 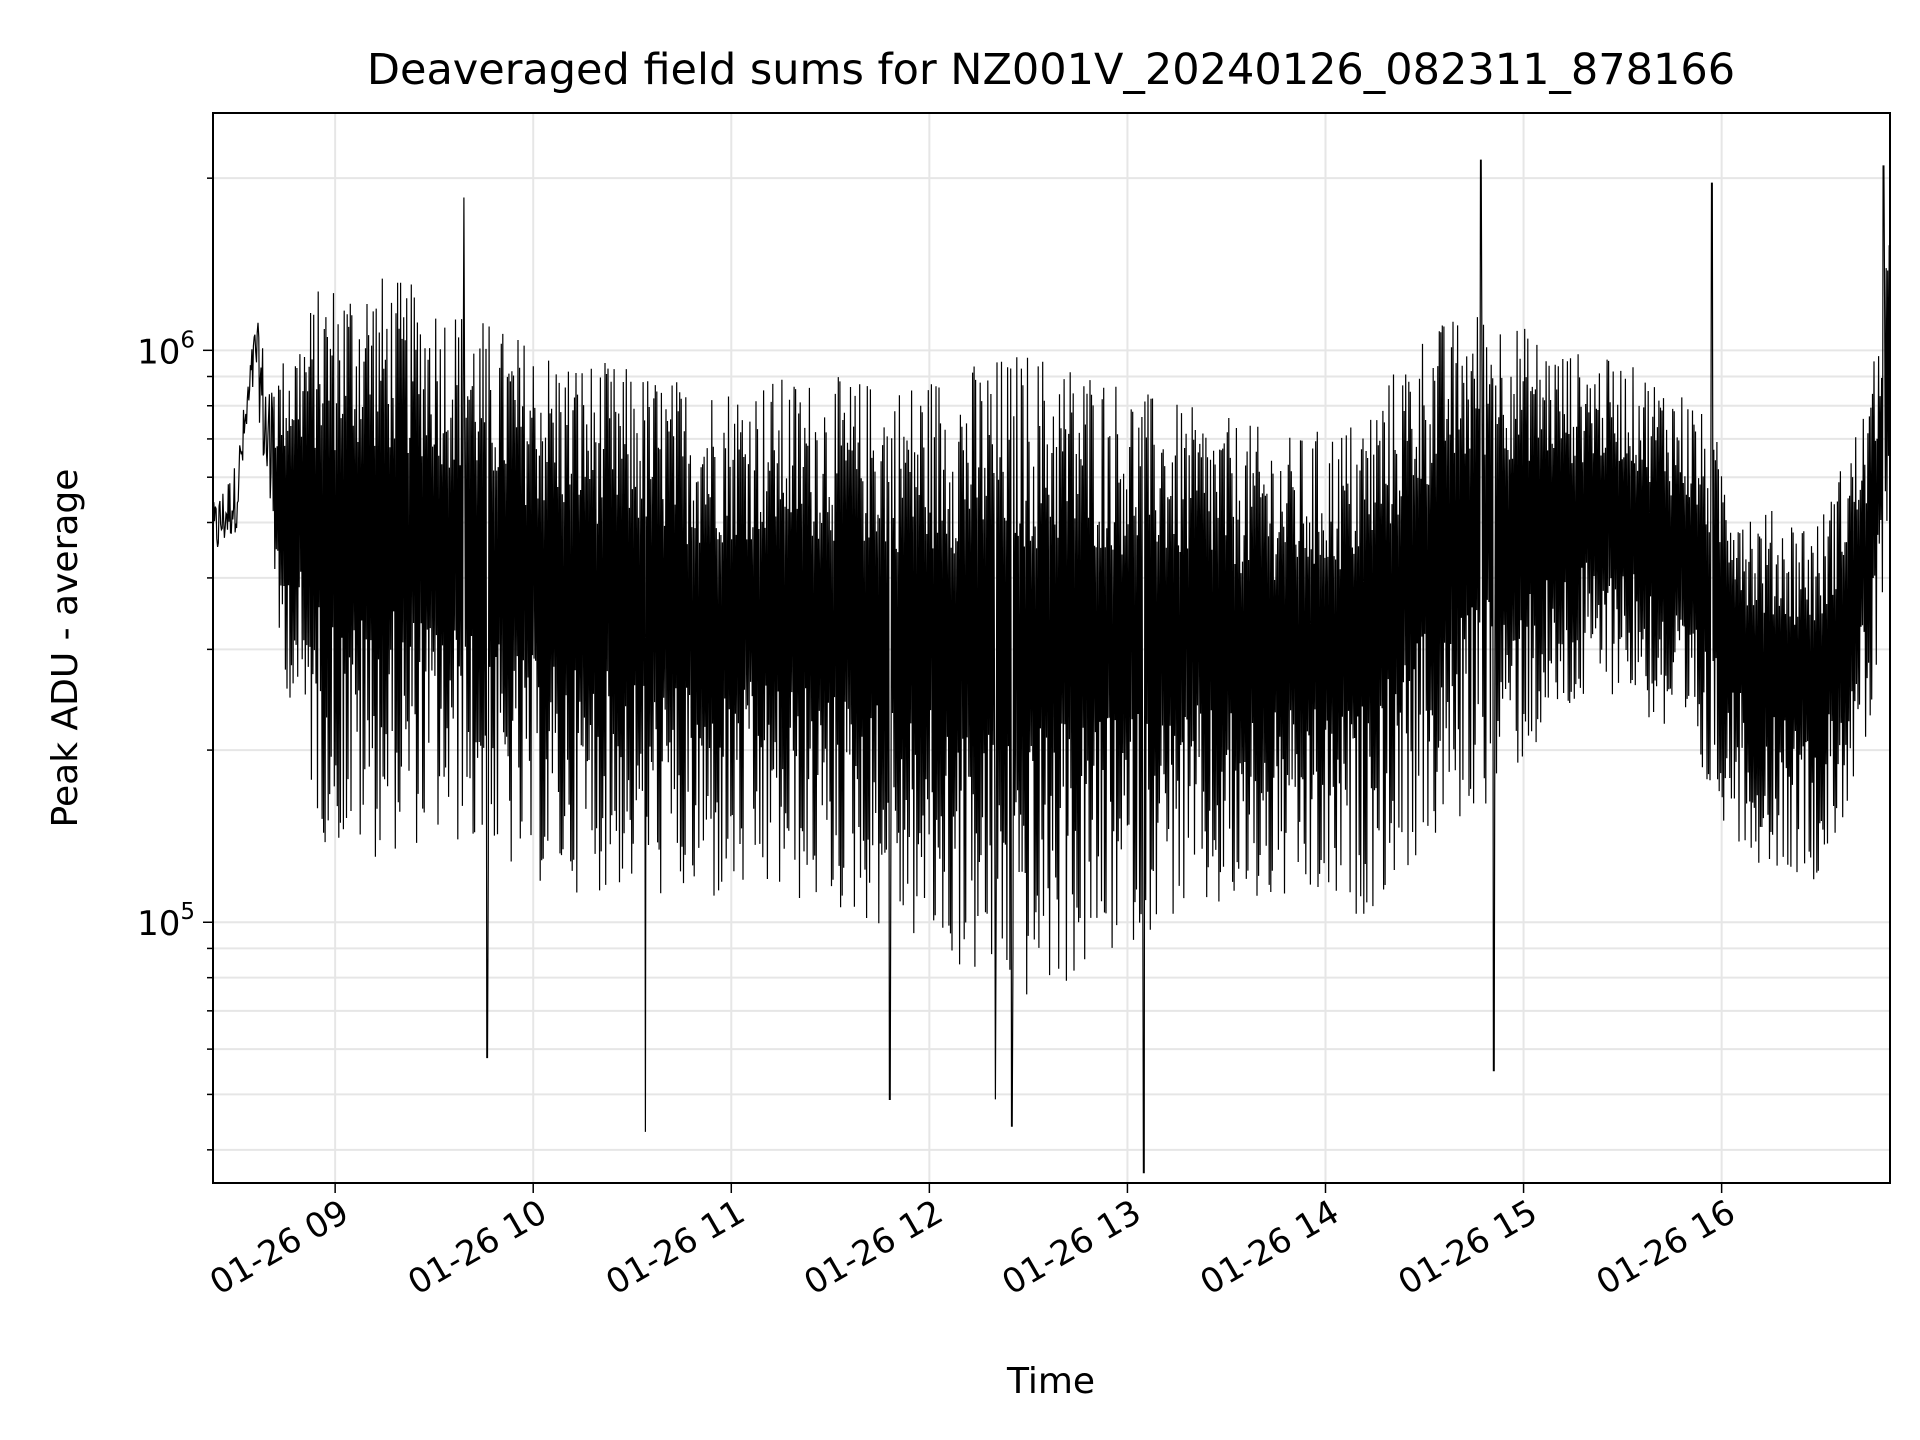 What do you see at coordinates (1050, 1381) in the screenshot?
I see `x-axis-label: Time` at bounding box center [1050, 1381].